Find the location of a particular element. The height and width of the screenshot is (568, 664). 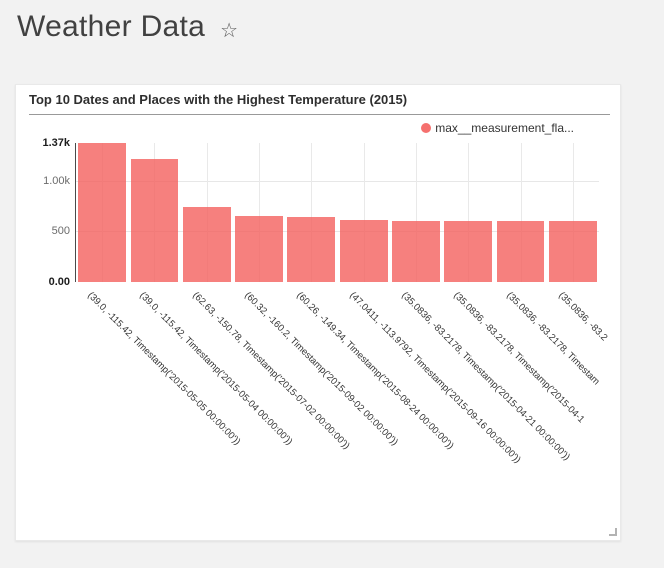

y-tick-label: 500 is located at coordinates (60, 231).